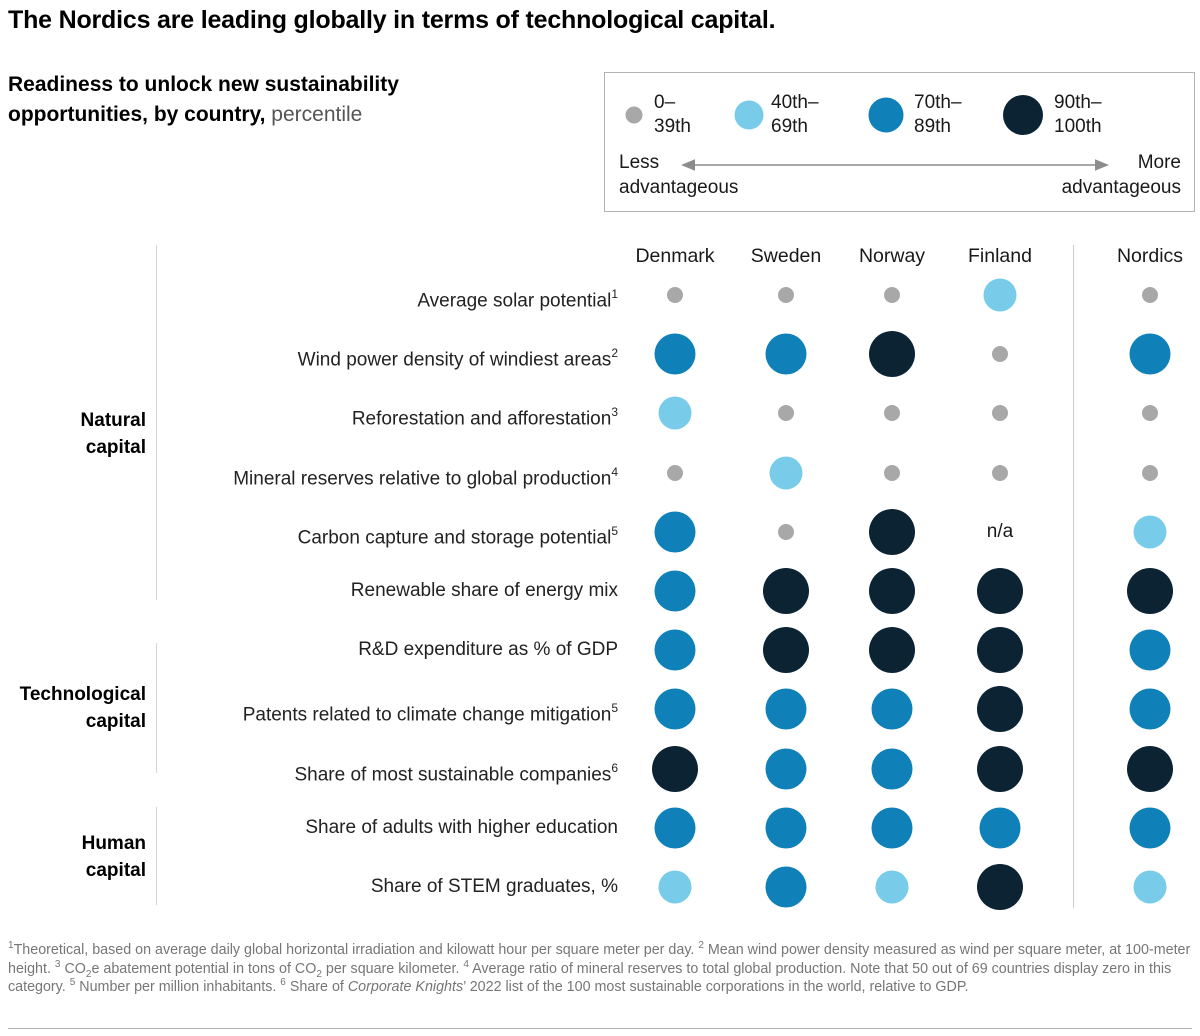  Describe the element at coordinates (665, 102) in the screenshot. I see `legend-range-line1: 0–` at that location.